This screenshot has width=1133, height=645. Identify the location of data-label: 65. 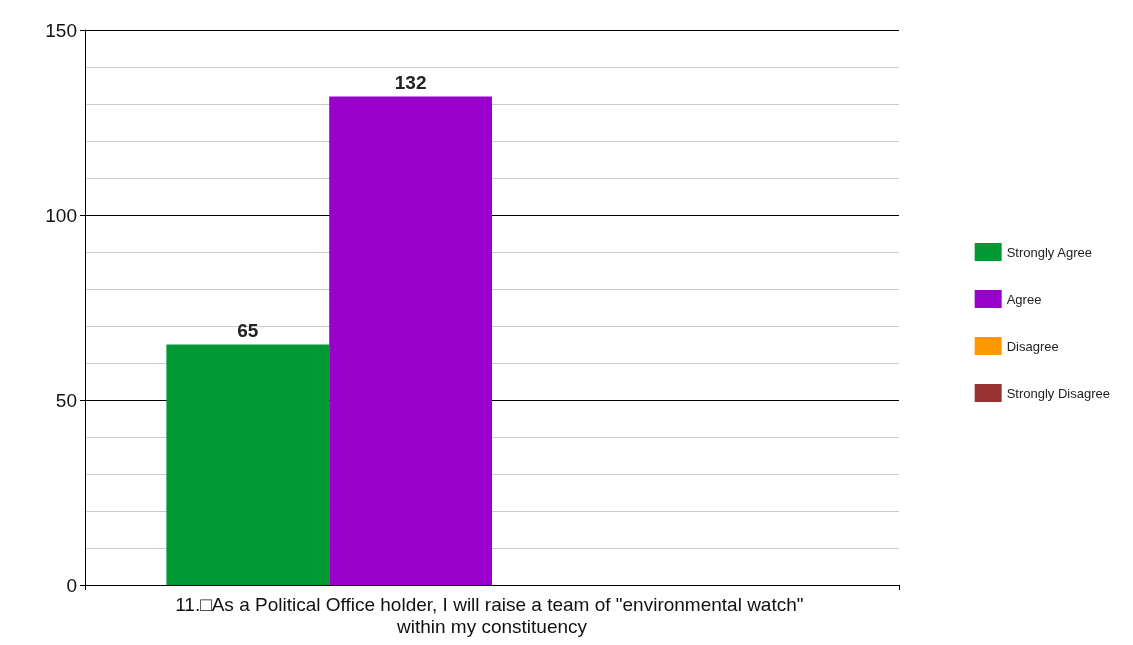
(248, 330).